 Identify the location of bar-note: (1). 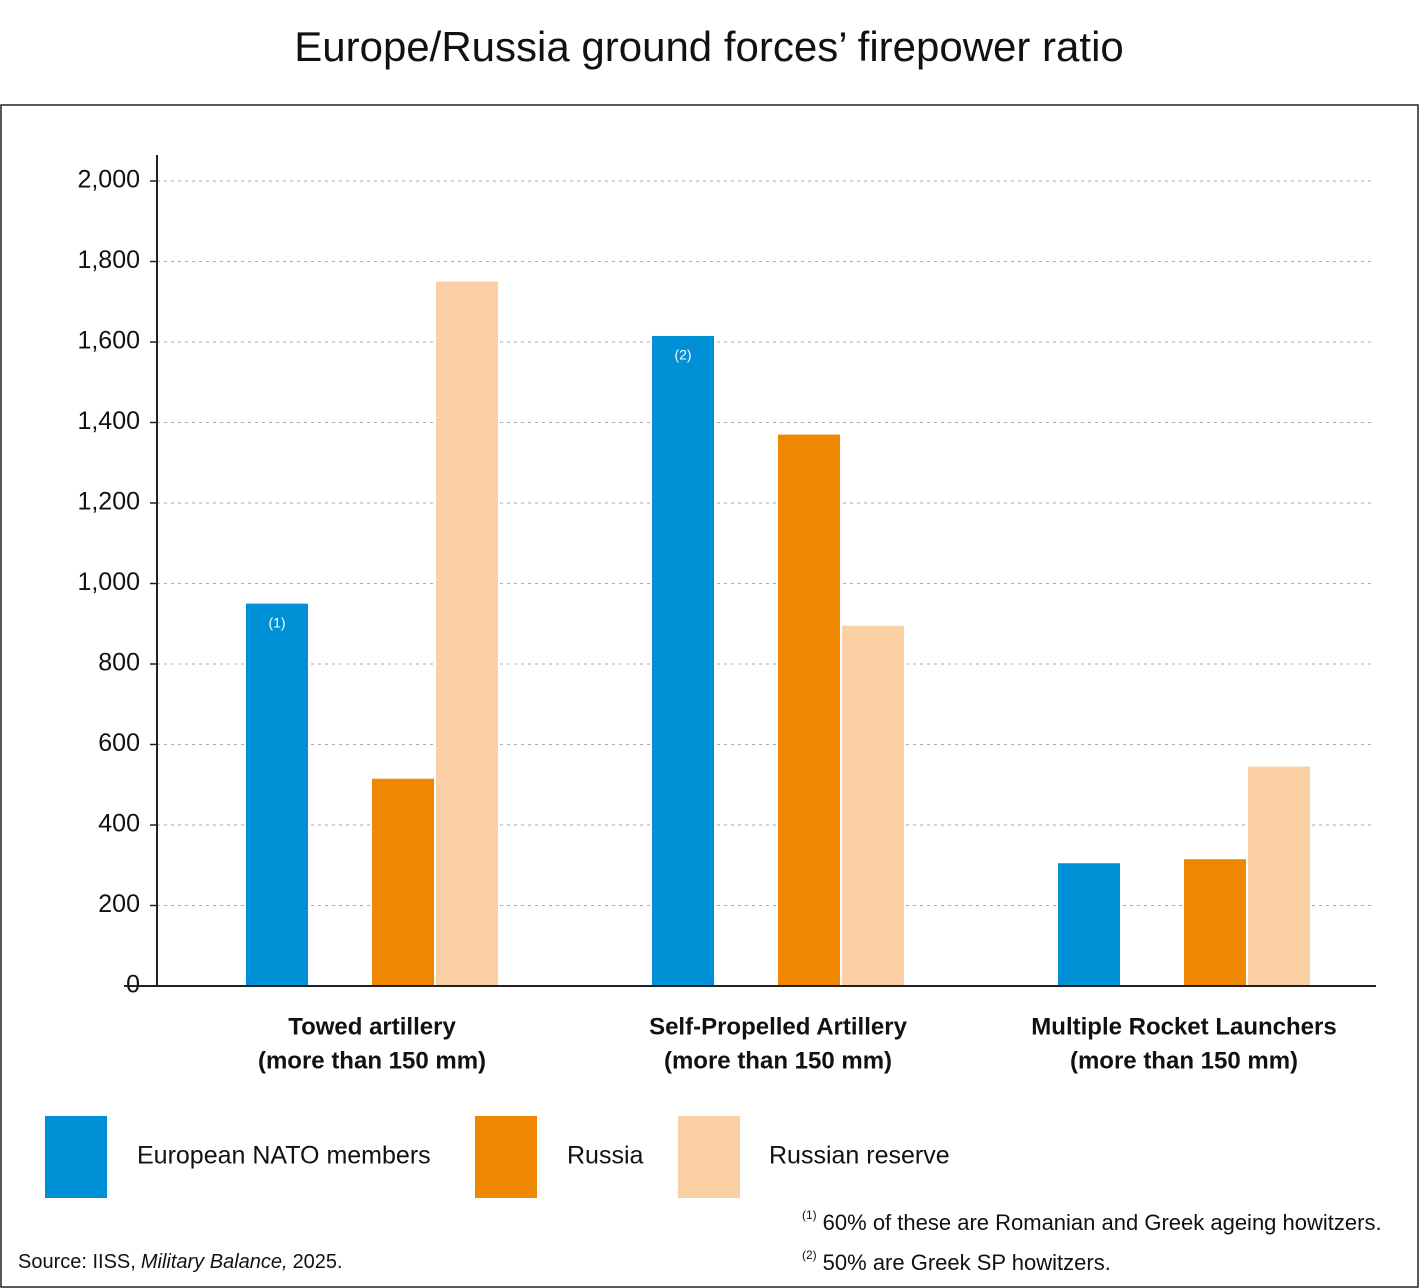
(276, 622).